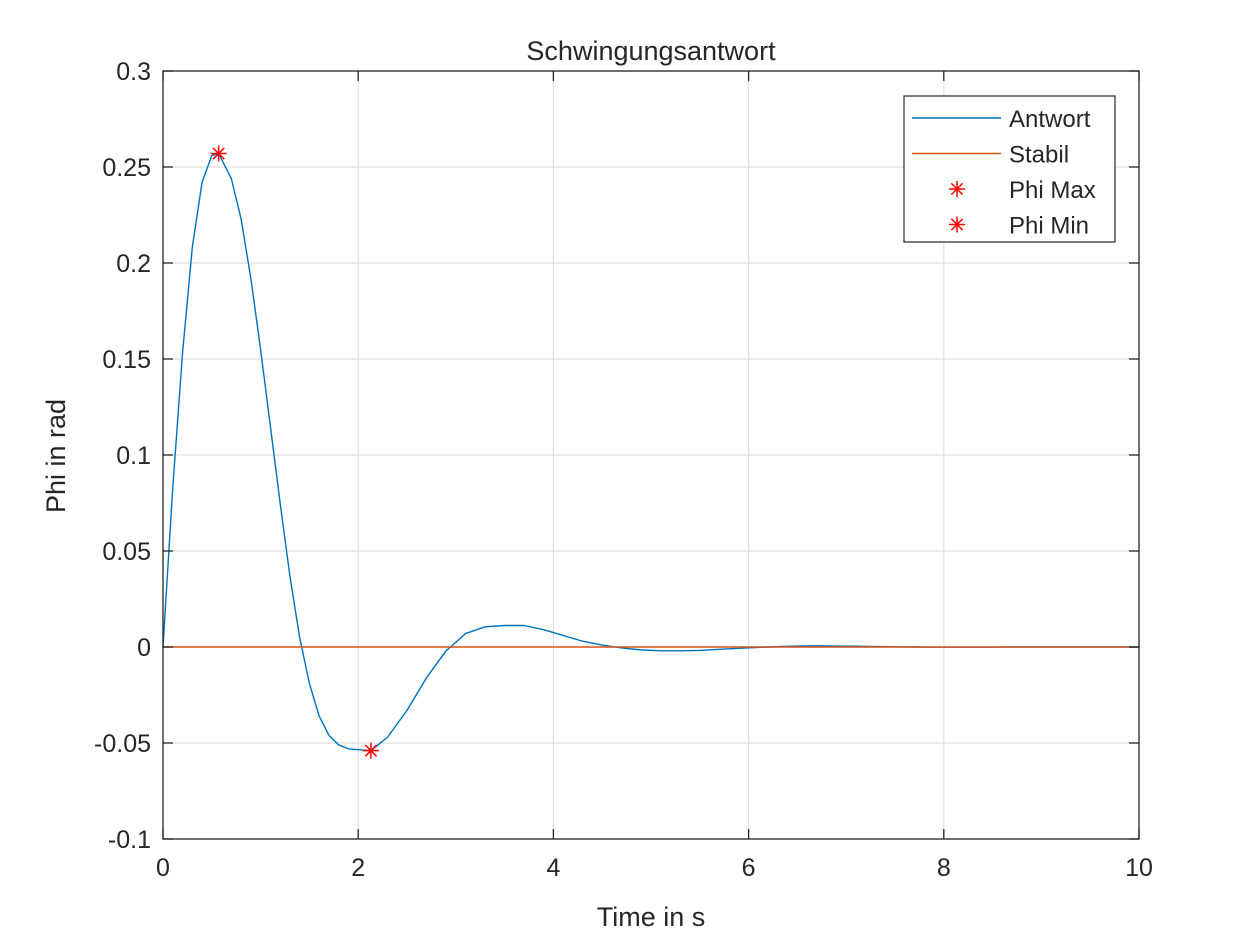 Image resolution: width=1260 pixels, height=945 pixels. Describe the element at coordinates (126, 168) in the screenshot. I see `y-tick-label: 0.25` at that location.